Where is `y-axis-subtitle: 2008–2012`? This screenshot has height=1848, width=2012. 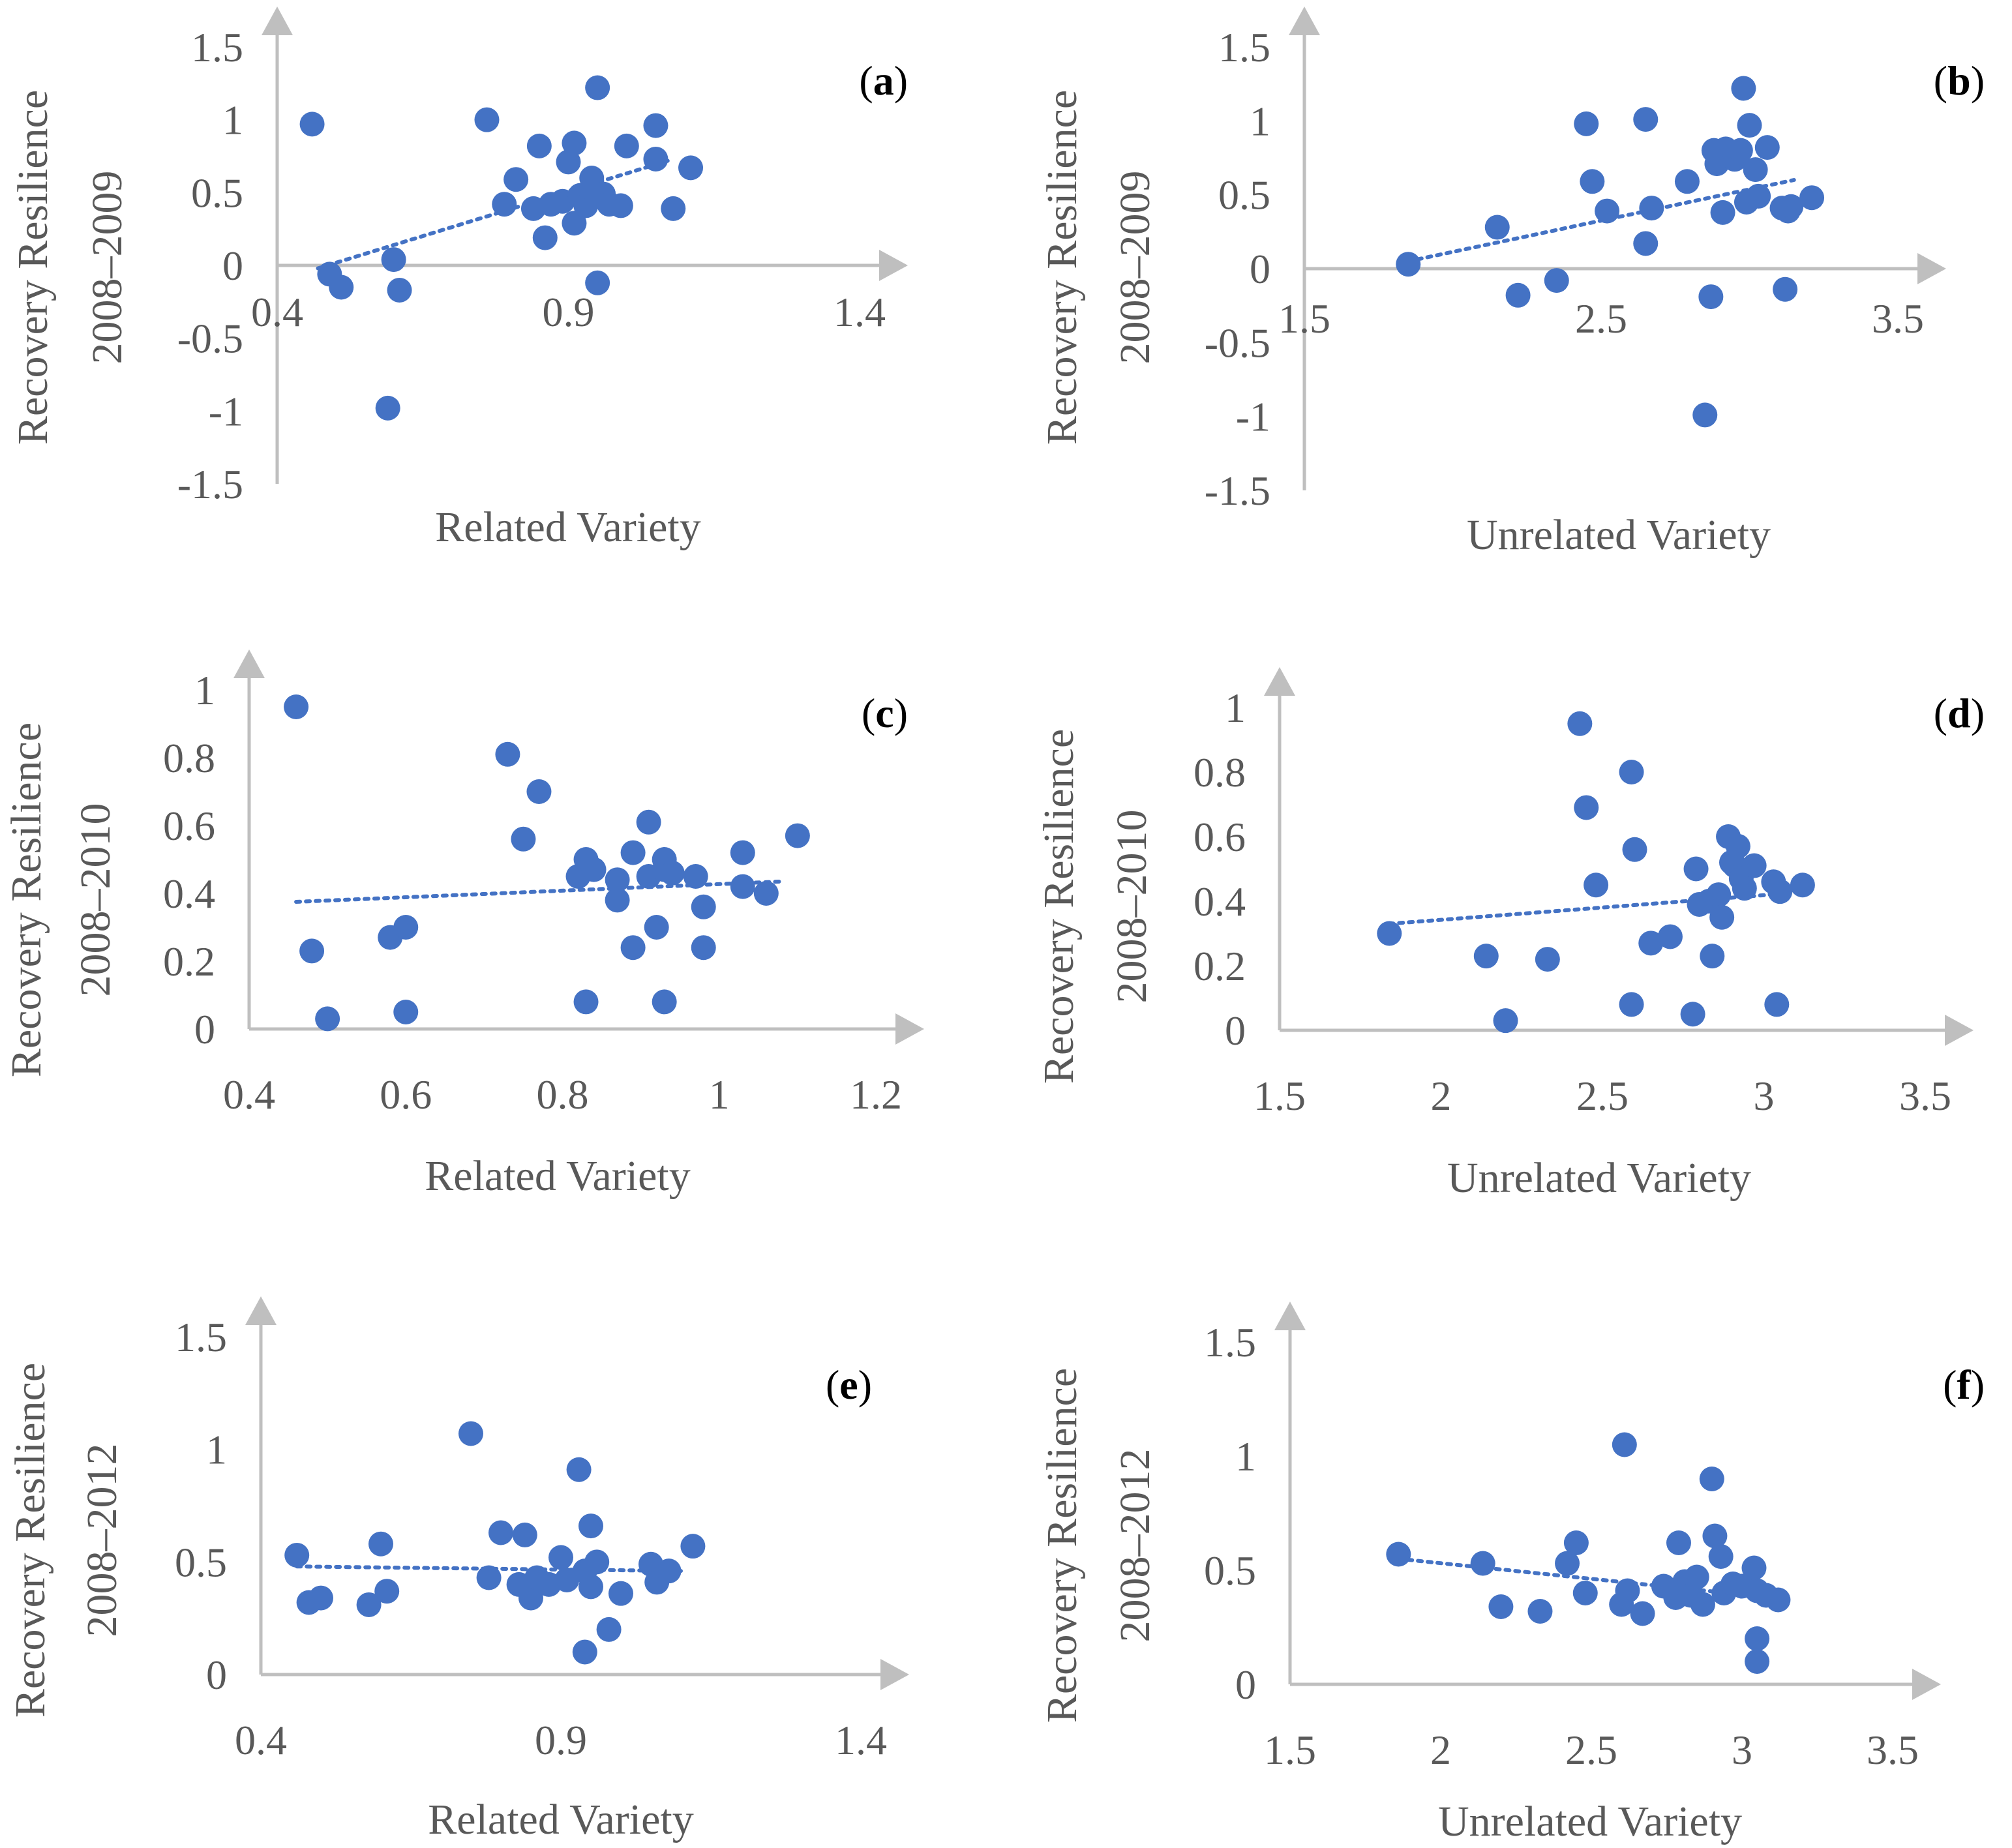
y-axis-subtitle: 2008–2012 is located at coordinates (1135, 1546).